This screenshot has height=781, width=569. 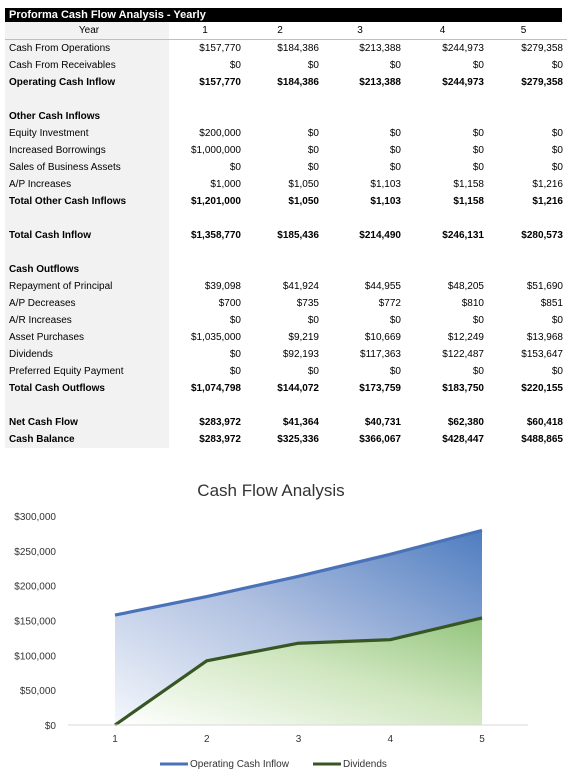 What do you see at coordinates (380, 354) in the screenshot?
I see `cell-value: $117,363` at bounding box center [380, 354].